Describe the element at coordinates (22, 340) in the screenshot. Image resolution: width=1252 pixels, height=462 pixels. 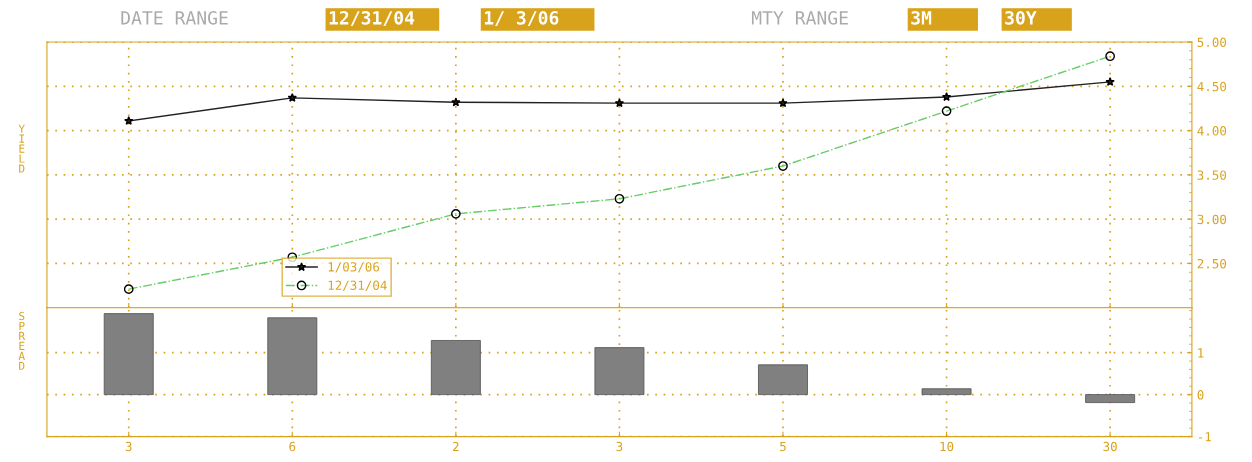
I see `y-axis-title: SPREAD` at that location.